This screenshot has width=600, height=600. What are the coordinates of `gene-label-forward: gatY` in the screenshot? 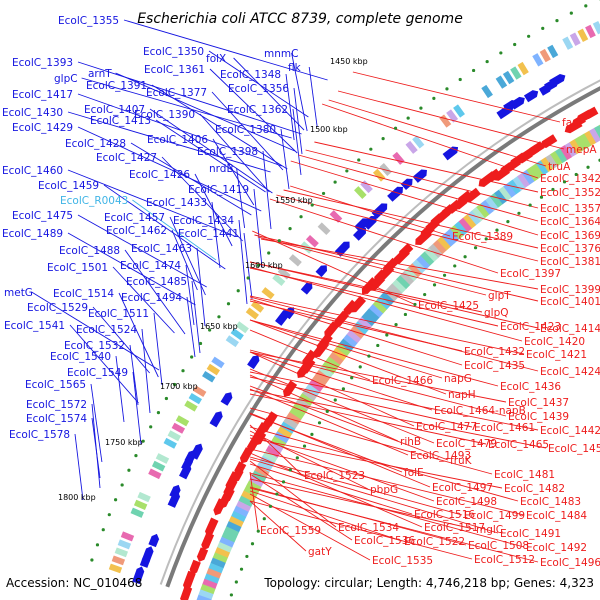 It's located at (320, 552).